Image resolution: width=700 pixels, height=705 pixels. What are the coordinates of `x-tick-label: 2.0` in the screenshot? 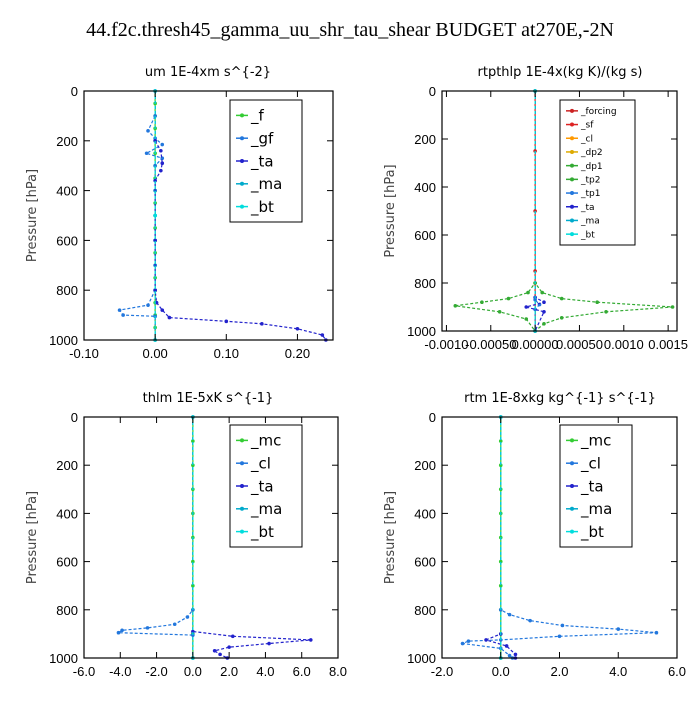 It's located at (559, 671).